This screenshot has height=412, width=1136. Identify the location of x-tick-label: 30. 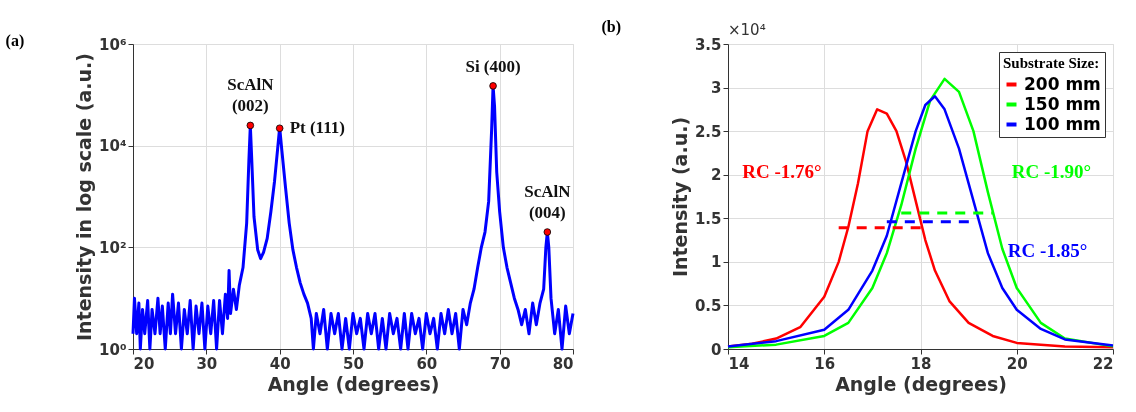
(207, 363).